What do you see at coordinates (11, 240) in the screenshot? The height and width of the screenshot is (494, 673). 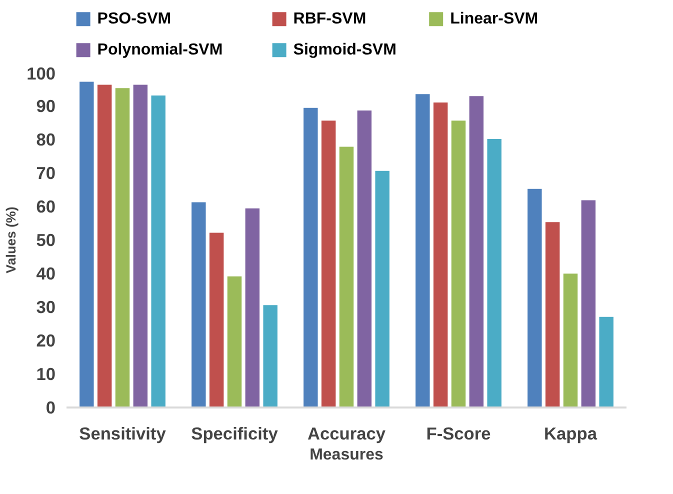 I see `y-axis-title: Values (%)` at bounding box center [11, 240].